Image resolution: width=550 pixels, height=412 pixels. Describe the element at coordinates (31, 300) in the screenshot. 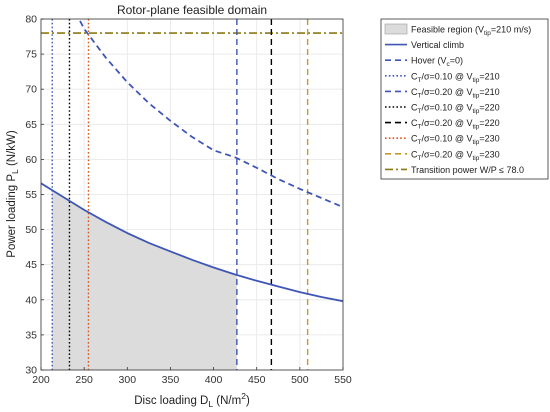

I see `y-tick-label: 40` at that location.